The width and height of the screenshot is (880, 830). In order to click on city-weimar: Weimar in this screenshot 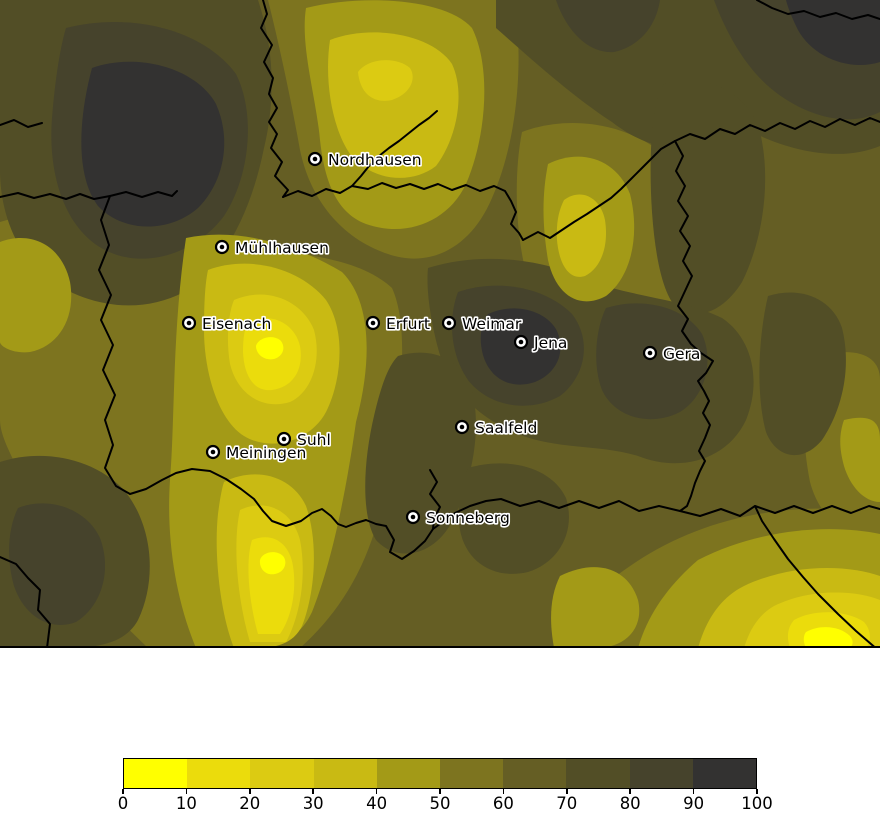, I will do `click(482, 324)`.